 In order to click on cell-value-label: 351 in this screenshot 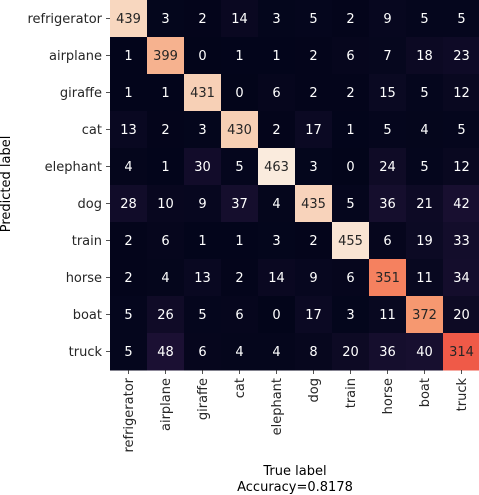, I will do `click(387, 278)`.